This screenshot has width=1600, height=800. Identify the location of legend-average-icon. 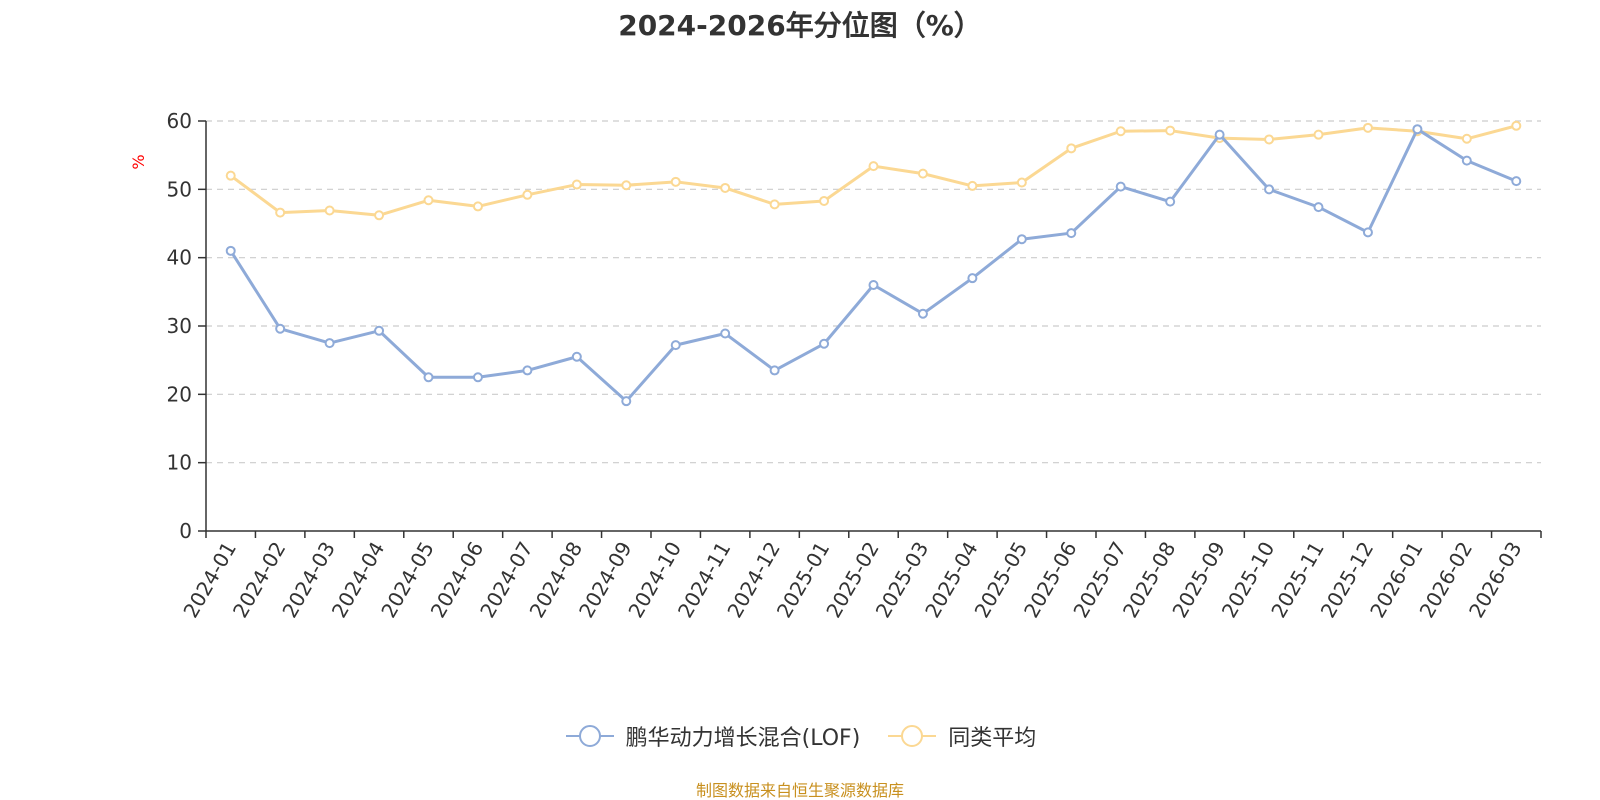
(912, 736).